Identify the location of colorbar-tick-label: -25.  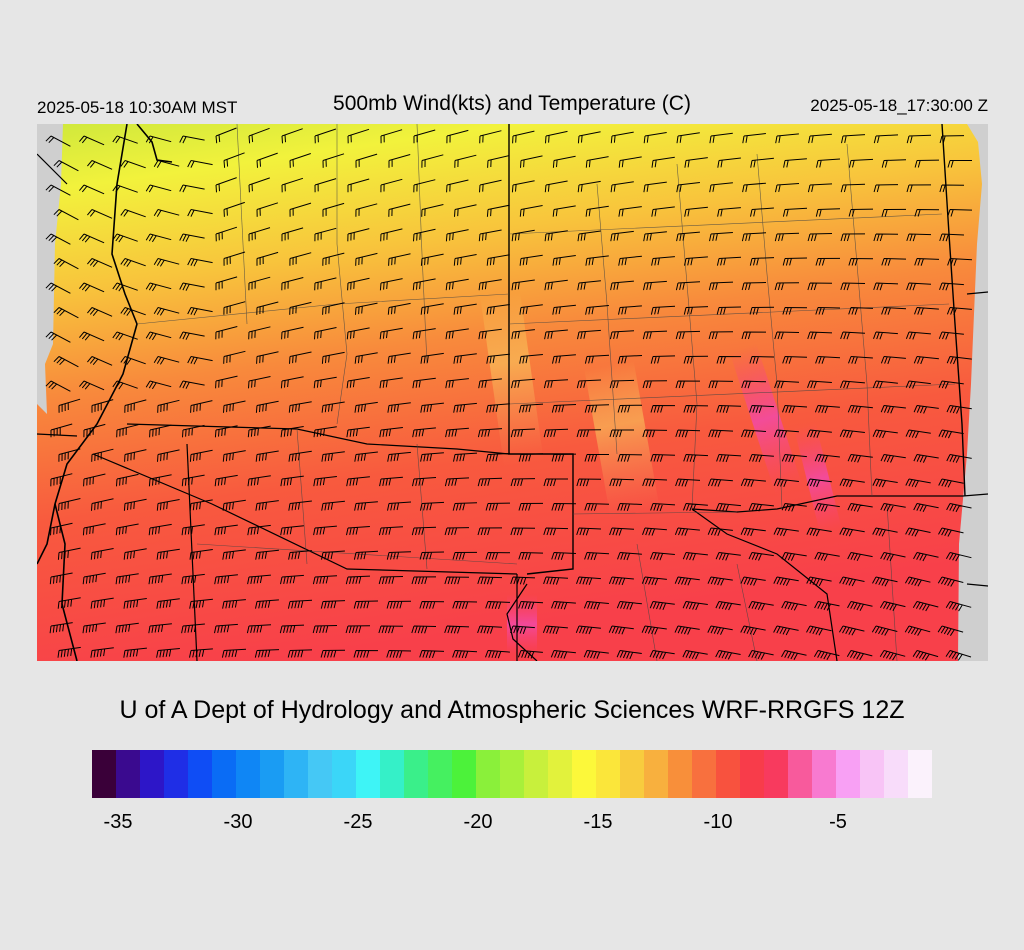
(358, 822).